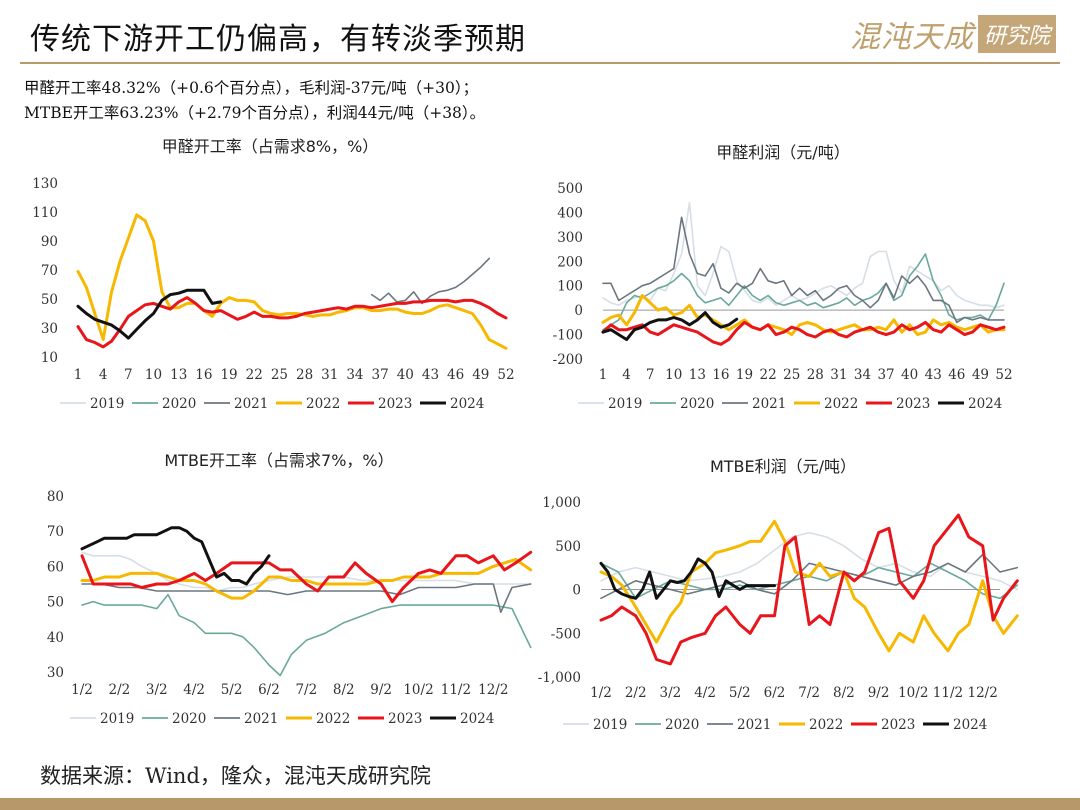 The height and width of the screenshot is (810, 1080). I want to click on x-tick-label: 31, so click(329, 375).